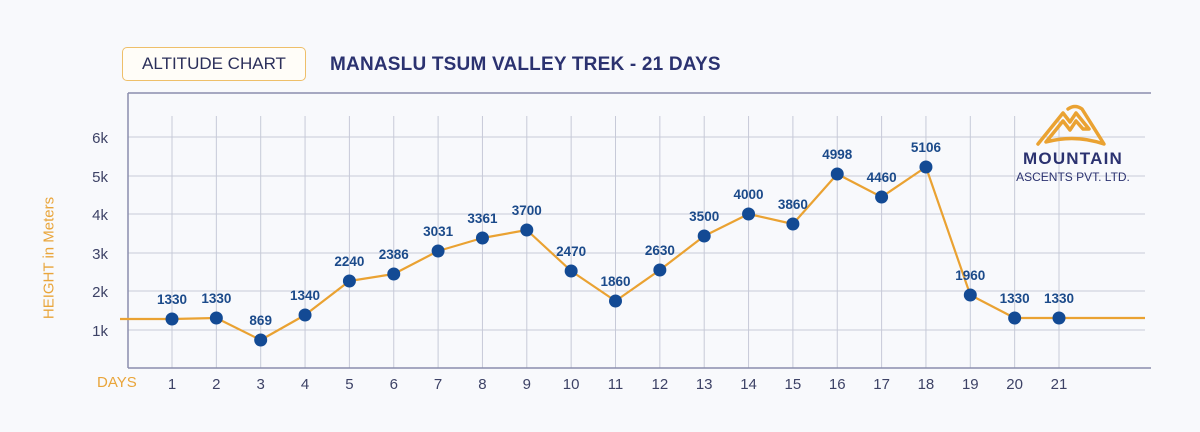  Describe the element at coordinates (482, 384) in the screenshot. I see `x-tick-label: 8` at that location.